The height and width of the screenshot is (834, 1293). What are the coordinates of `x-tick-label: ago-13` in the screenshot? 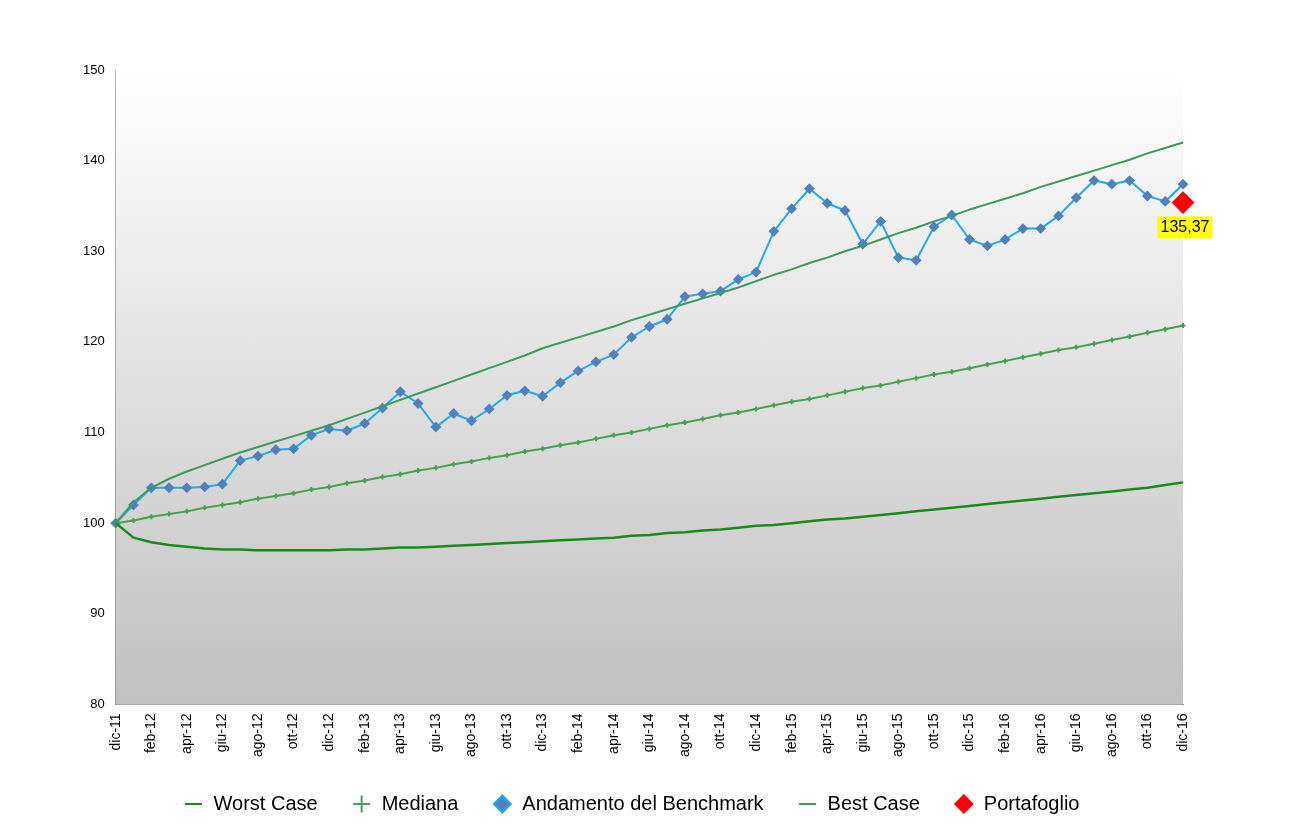 It's located at (470, 735).